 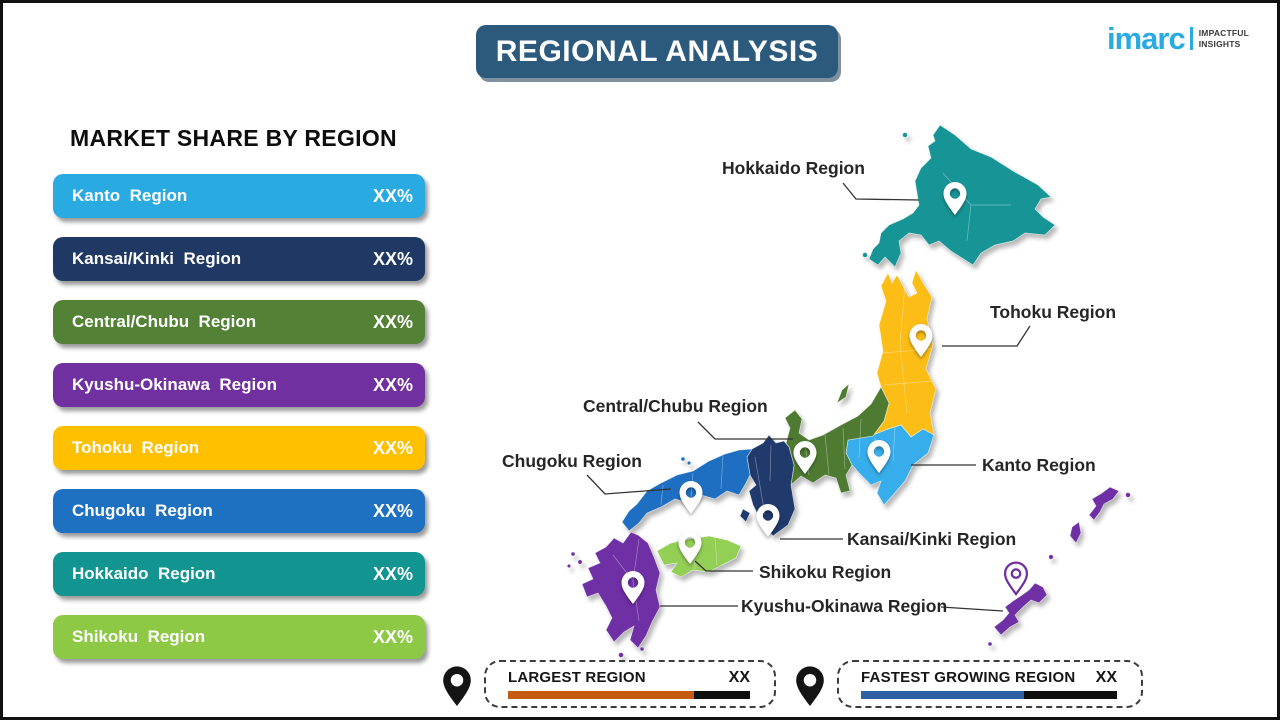 I want to click on bar-label: Hokkaido Region, so click(x=144, y=573).